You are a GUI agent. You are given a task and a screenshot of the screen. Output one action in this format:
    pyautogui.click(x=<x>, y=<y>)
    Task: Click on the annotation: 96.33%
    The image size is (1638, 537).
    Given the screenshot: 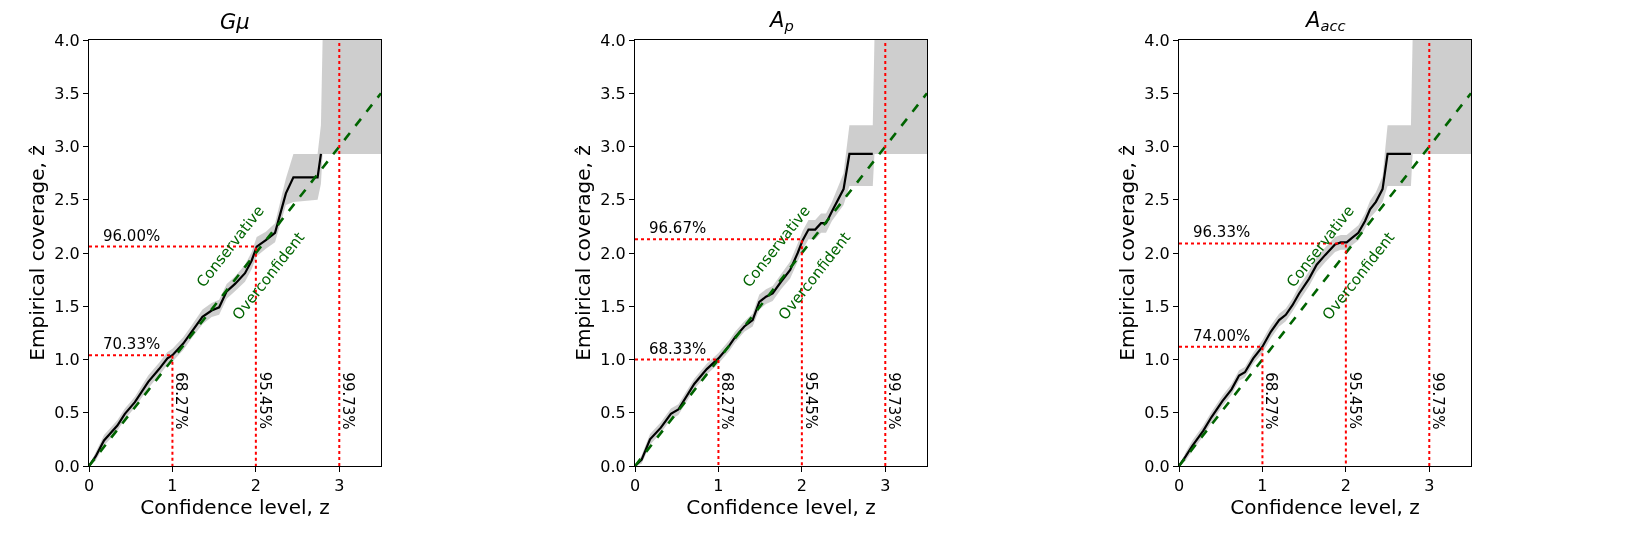 What is the action you would take?
    pyautogui.click(x=1222, y=232)
    